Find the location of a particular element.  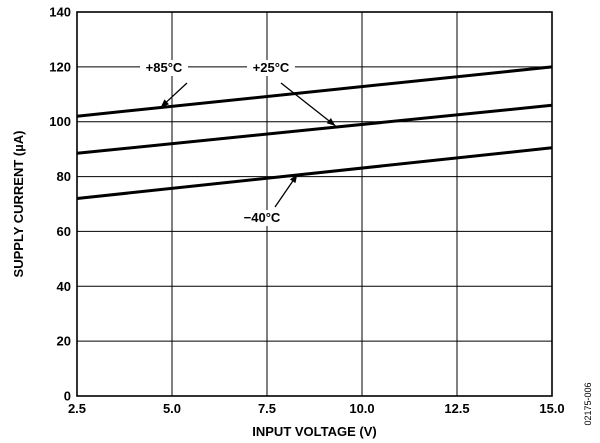

annotation-label: +25°C is located at coordinates (271, 67).